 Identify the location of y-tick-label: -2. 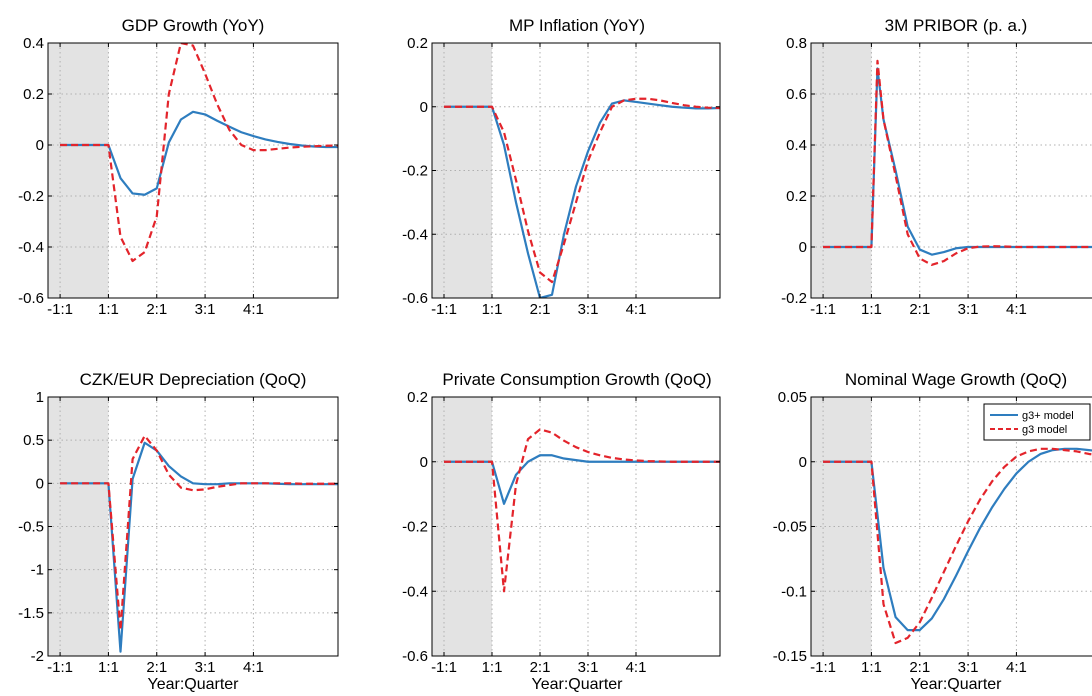
(37, 656).